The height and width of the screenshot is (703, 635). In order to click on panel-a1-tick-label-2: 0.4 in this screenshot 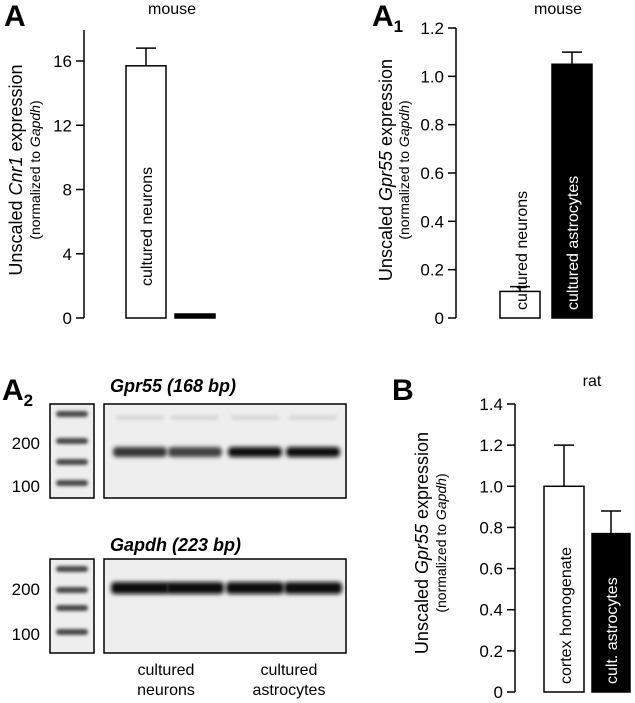, I will do `click(432, 221)`.